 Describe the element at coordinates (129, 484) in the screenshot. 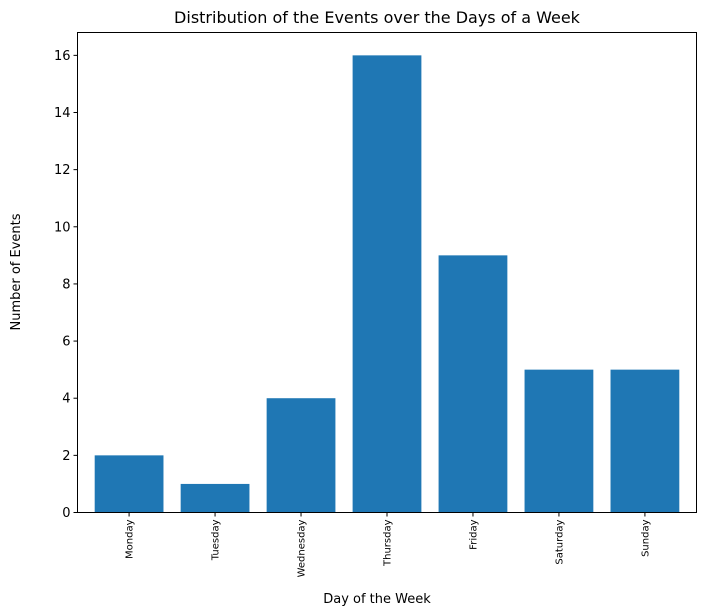

I see `bar-monday` at that location.